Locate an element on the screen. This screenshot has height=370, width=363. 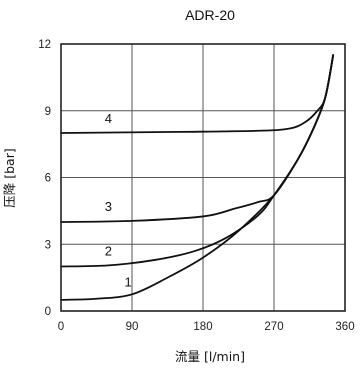
series-1-label: 1 is located at coordinates (127, 282).